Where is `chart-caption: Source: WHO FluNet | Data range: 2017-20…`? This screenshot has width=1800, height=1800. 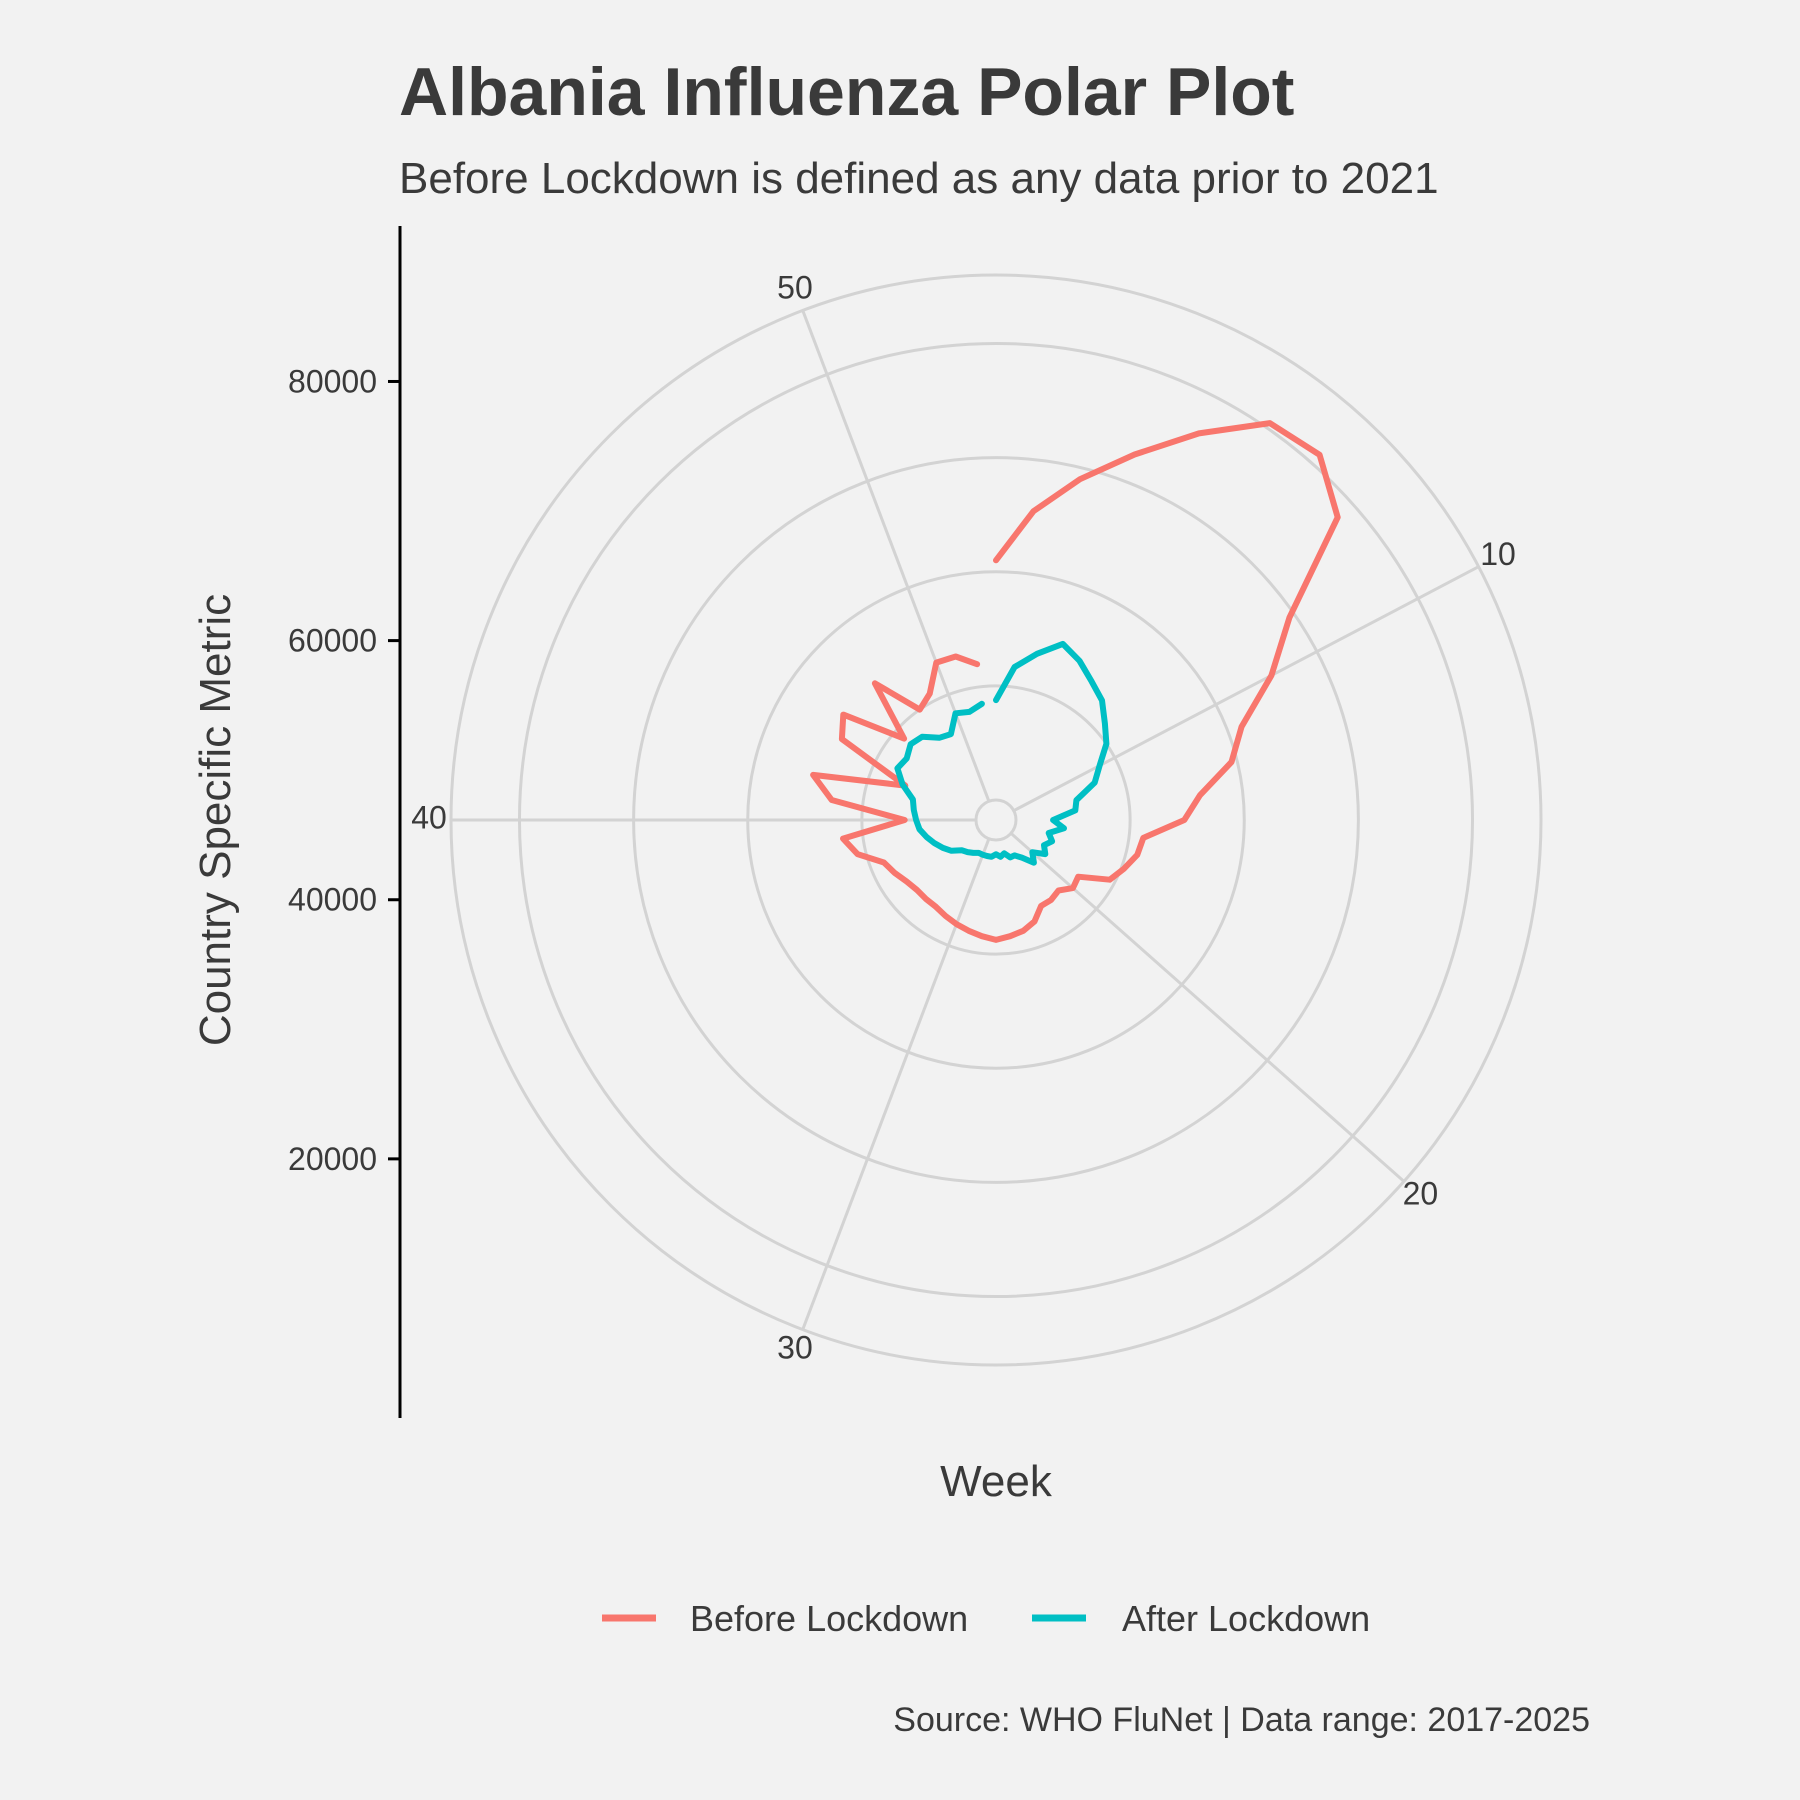
chart-caption: Source: WHO FluNet | Data range: 2017-20… is located at coordinates (1241, 1720).